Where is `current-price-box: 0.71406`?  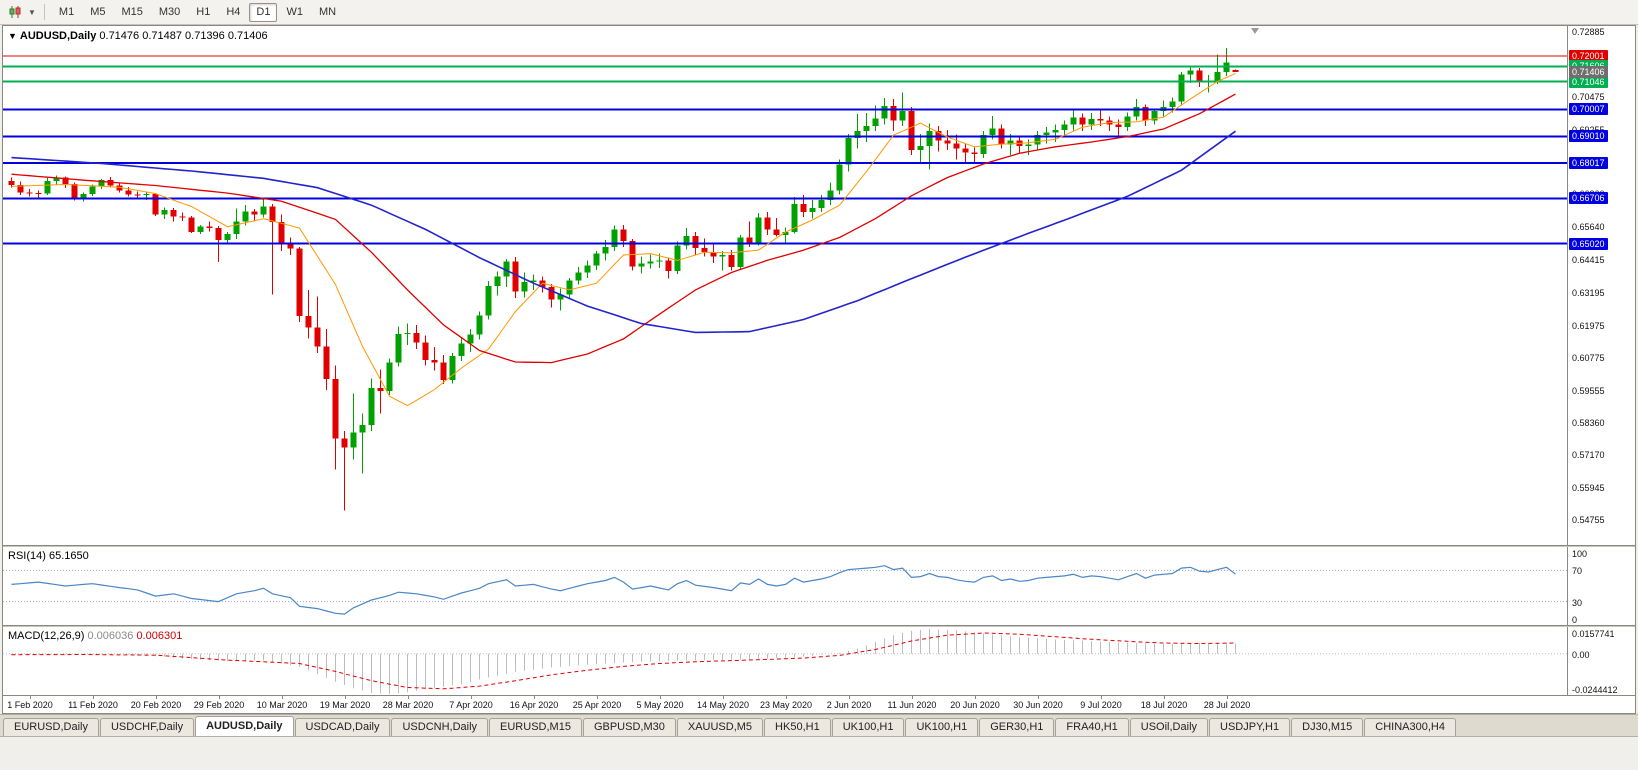 current-price-box: 0.71406 is located at coordinates (1588, 72).